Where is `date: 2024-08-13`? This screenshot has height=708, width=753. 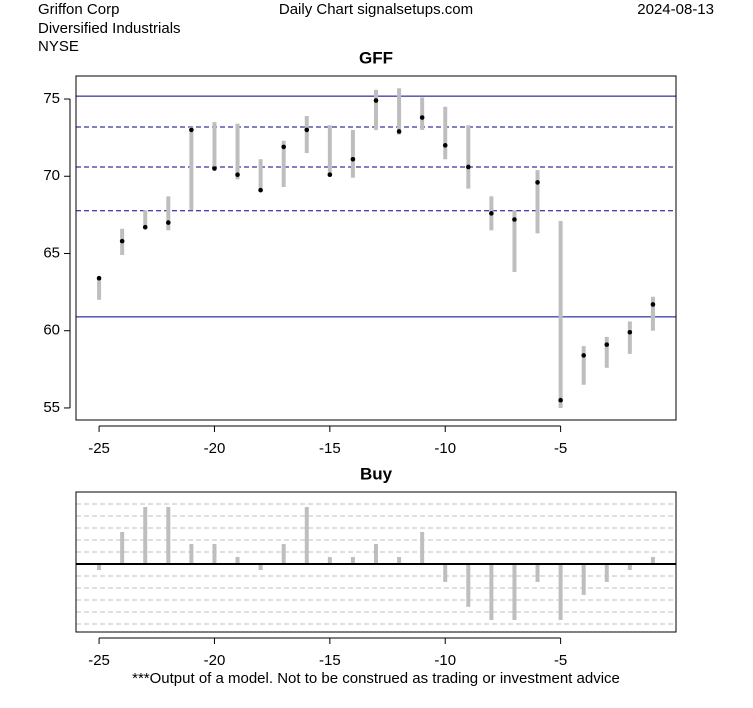 date: 2024-08-13 is located at coordinates (675, 9).